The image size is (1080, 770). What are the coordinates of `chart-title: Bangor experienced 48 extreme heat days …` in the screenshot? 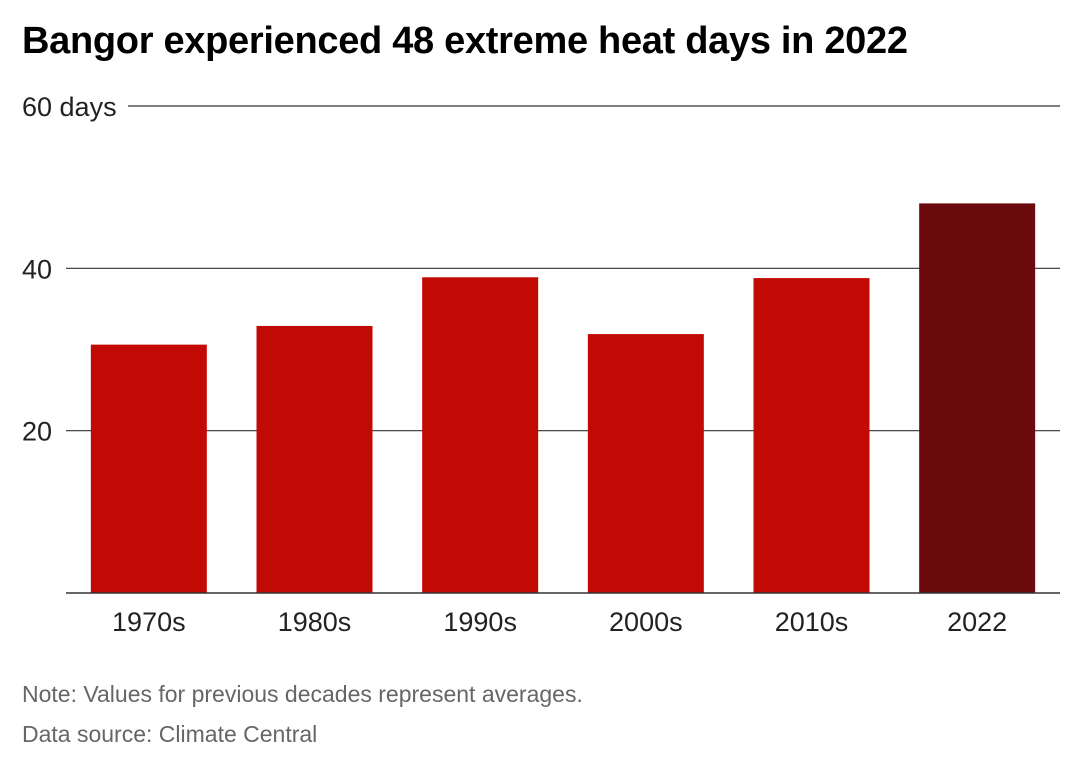 It's located at (465, 41).